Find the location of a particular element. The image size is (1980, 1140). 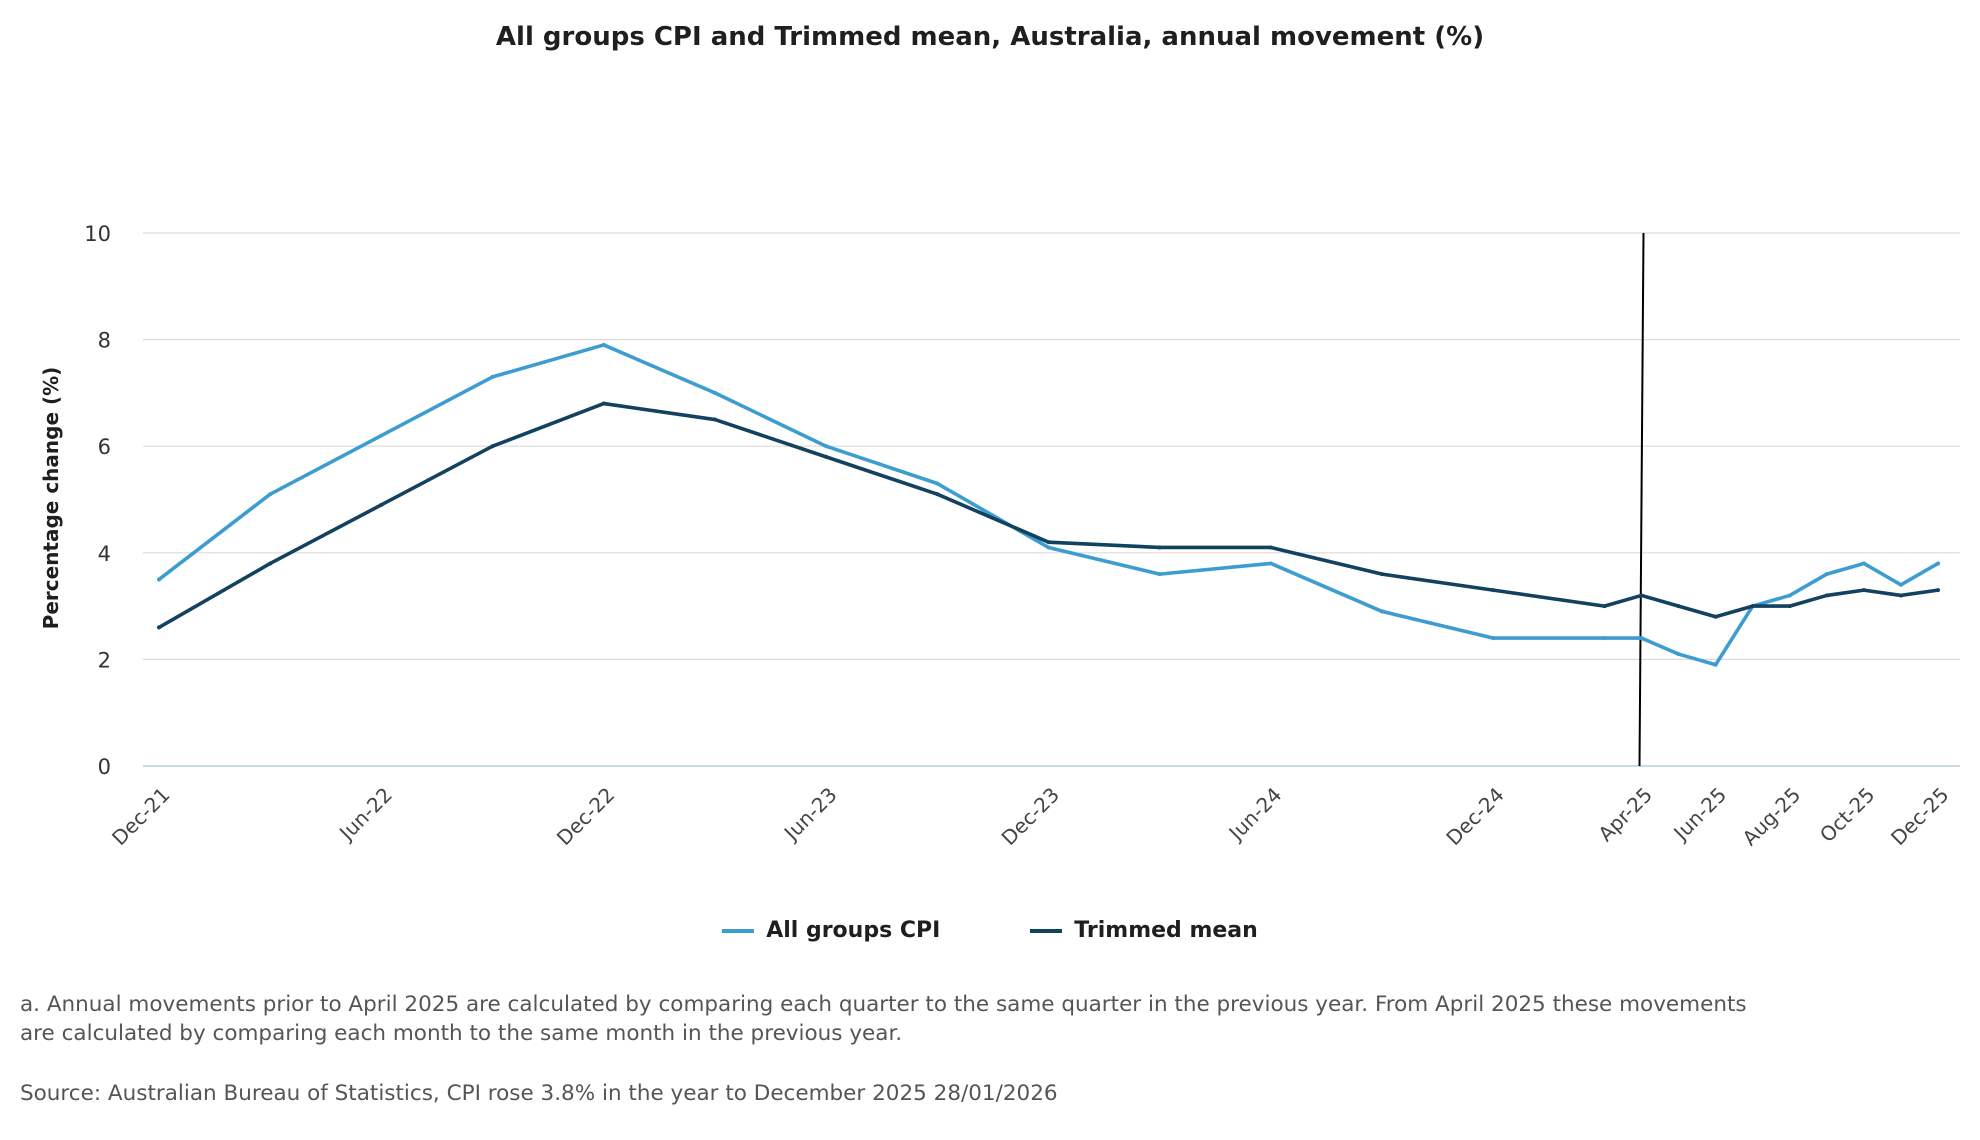

x-tick-label: Dec-21 is located at coordinates (140, 816).